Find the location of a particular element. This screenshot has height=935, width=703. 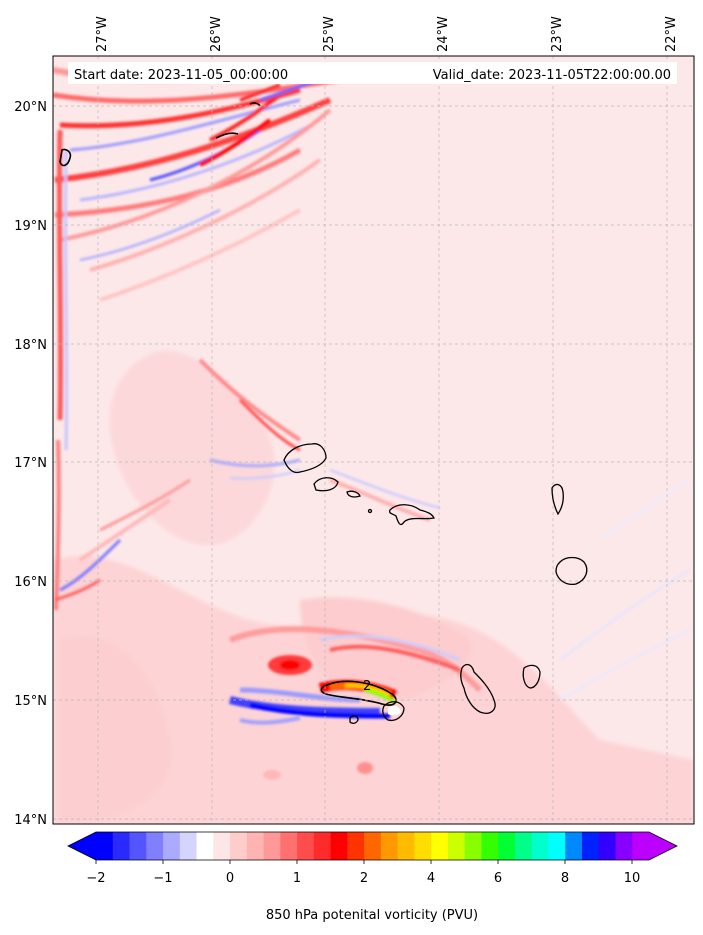

island-santa-luzia is located at coordinates (353, 494).